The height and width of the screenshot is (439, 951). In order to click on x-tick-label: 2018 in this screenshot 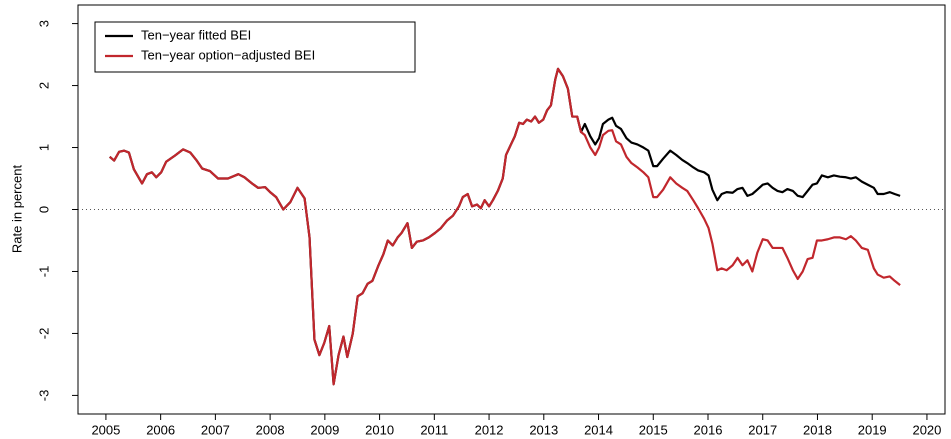, I will do `click(817, 429)`.